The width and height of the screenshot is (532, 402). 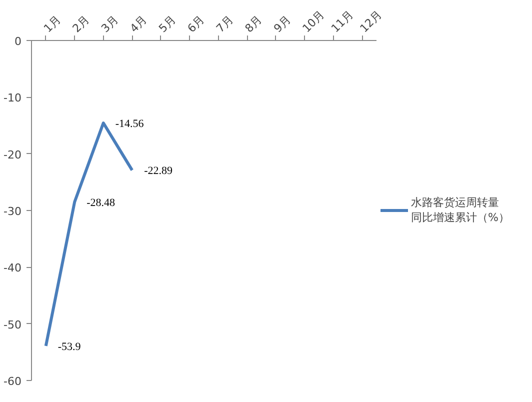 What do you see at coordinates (371, 22) in the screenshot?
I see `x-tick-label: 12月` at bounding box center [371, 22].